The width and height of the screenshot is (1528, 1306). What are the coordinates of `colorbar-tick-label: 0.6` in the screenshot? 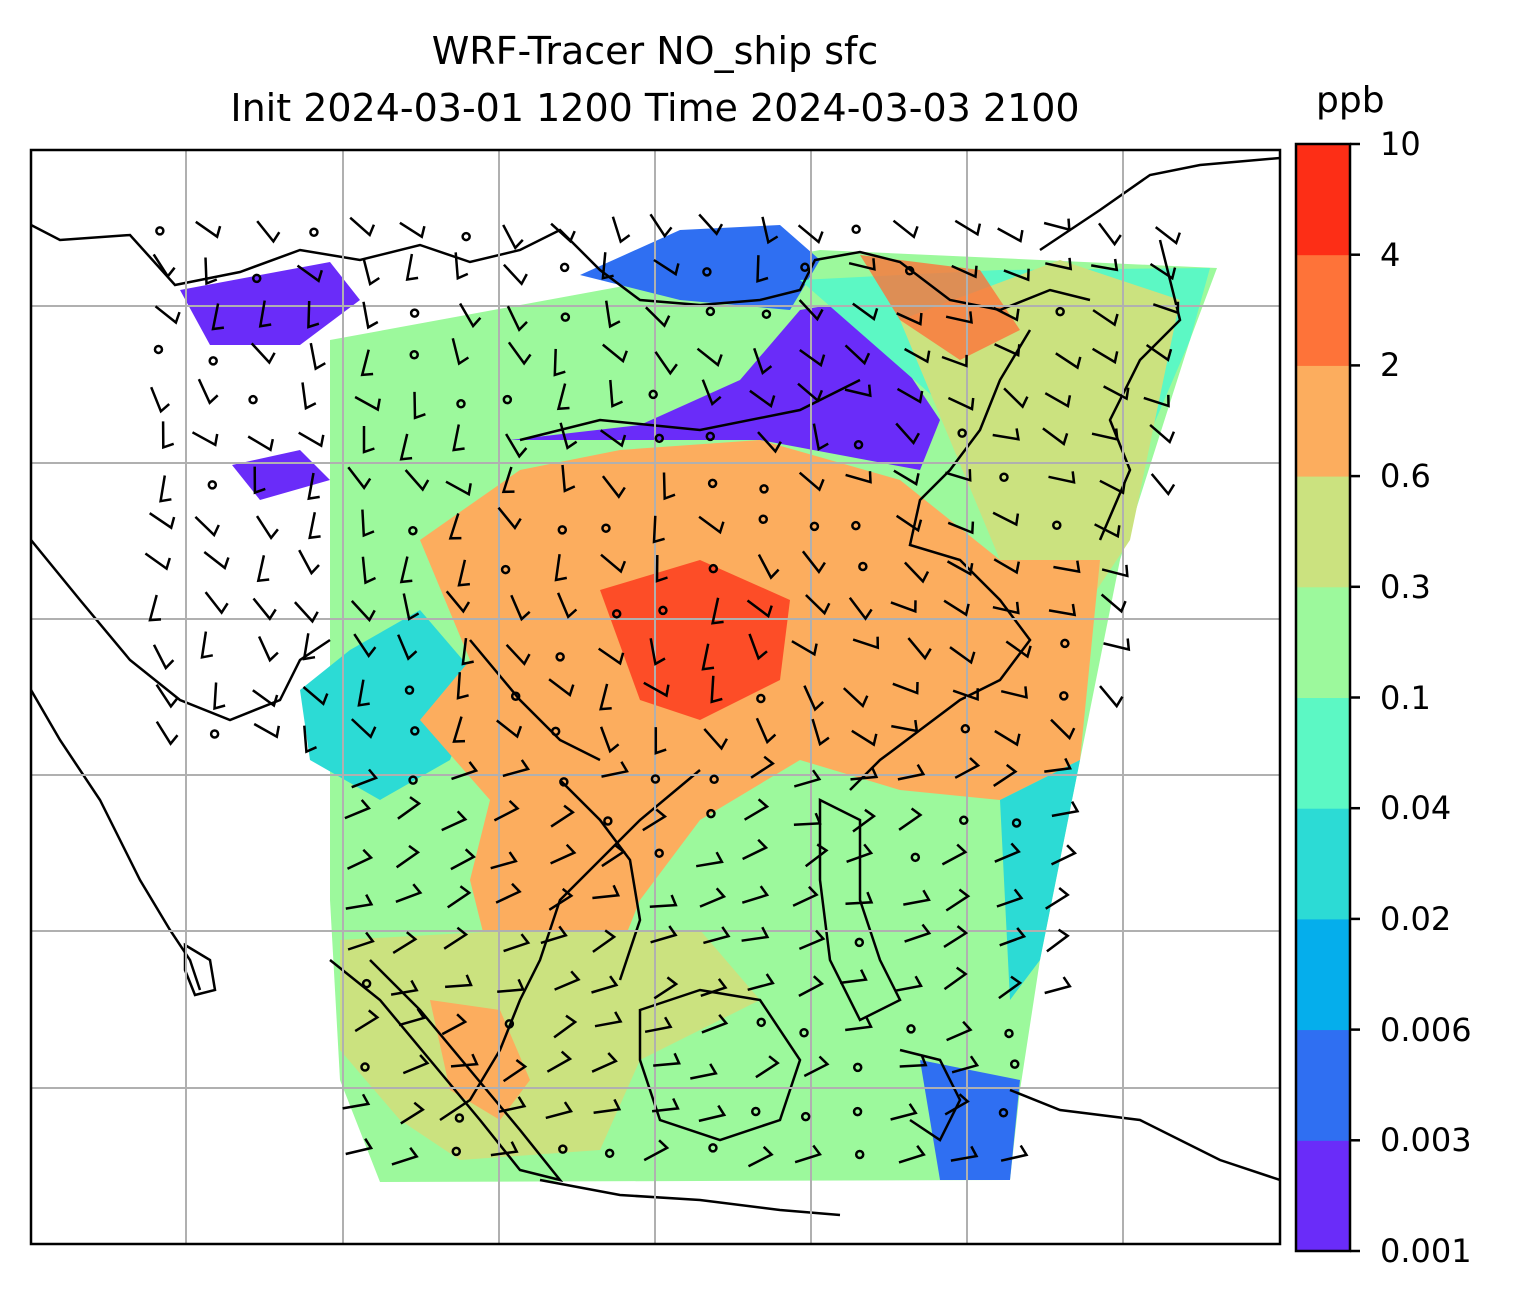 It's located at (1405, 476).